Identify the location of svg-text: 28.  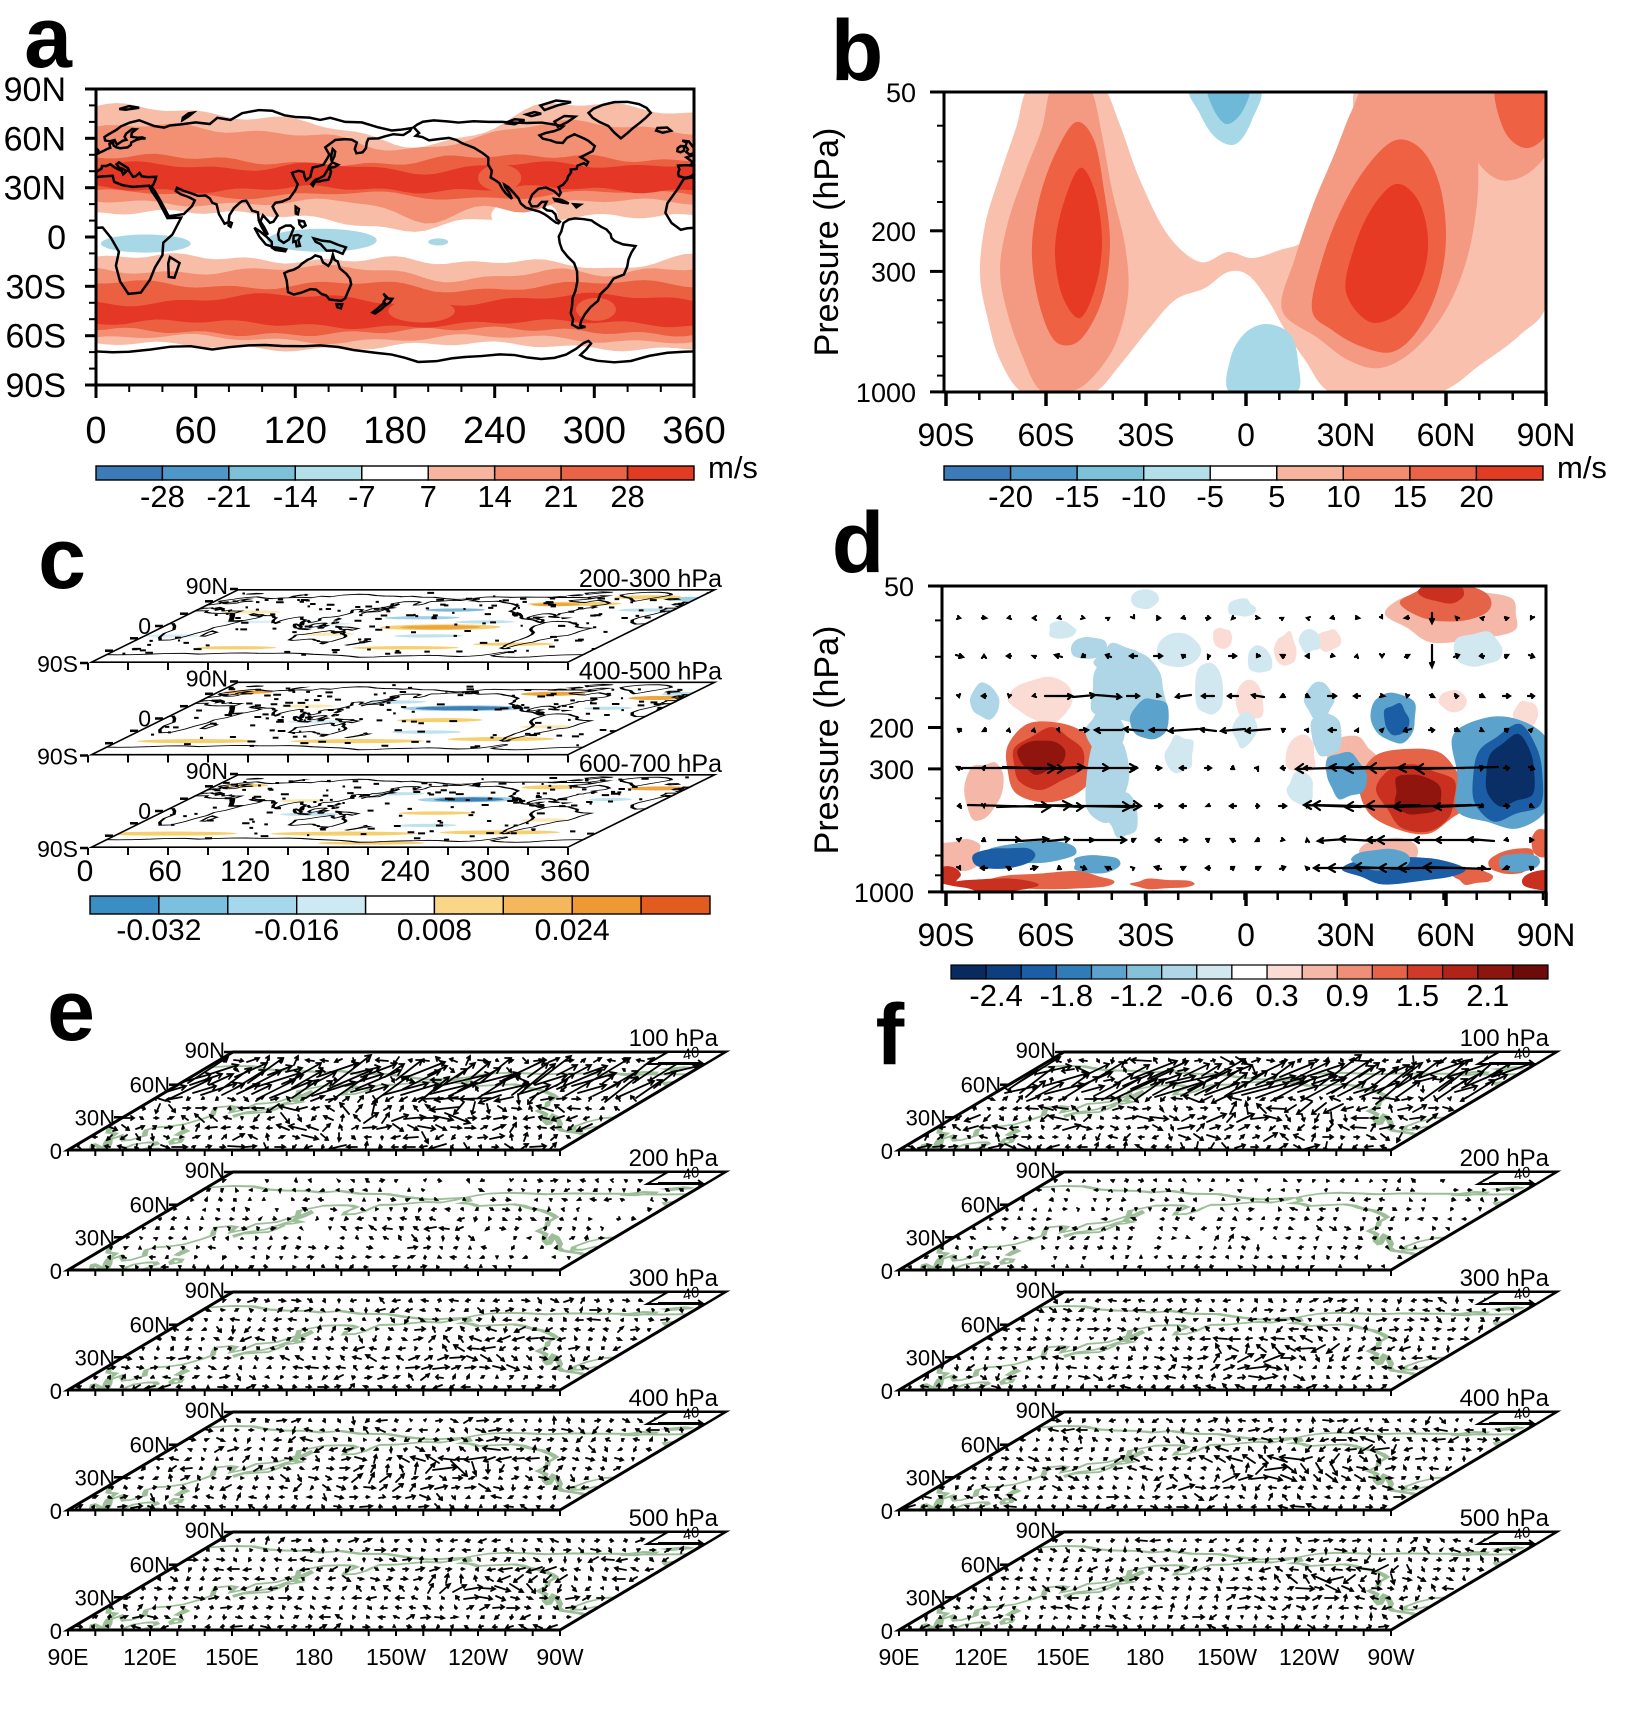
(627, 496).